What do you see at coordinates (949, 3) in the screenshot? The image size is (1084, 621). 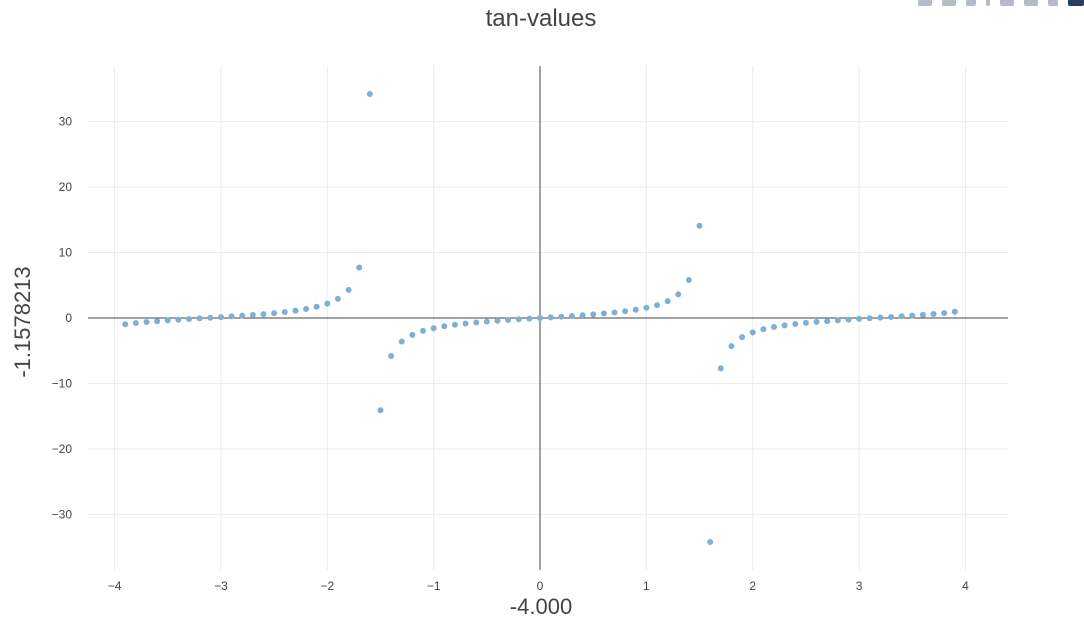 I see `zoom-icon` at bounding box center [949, 3].